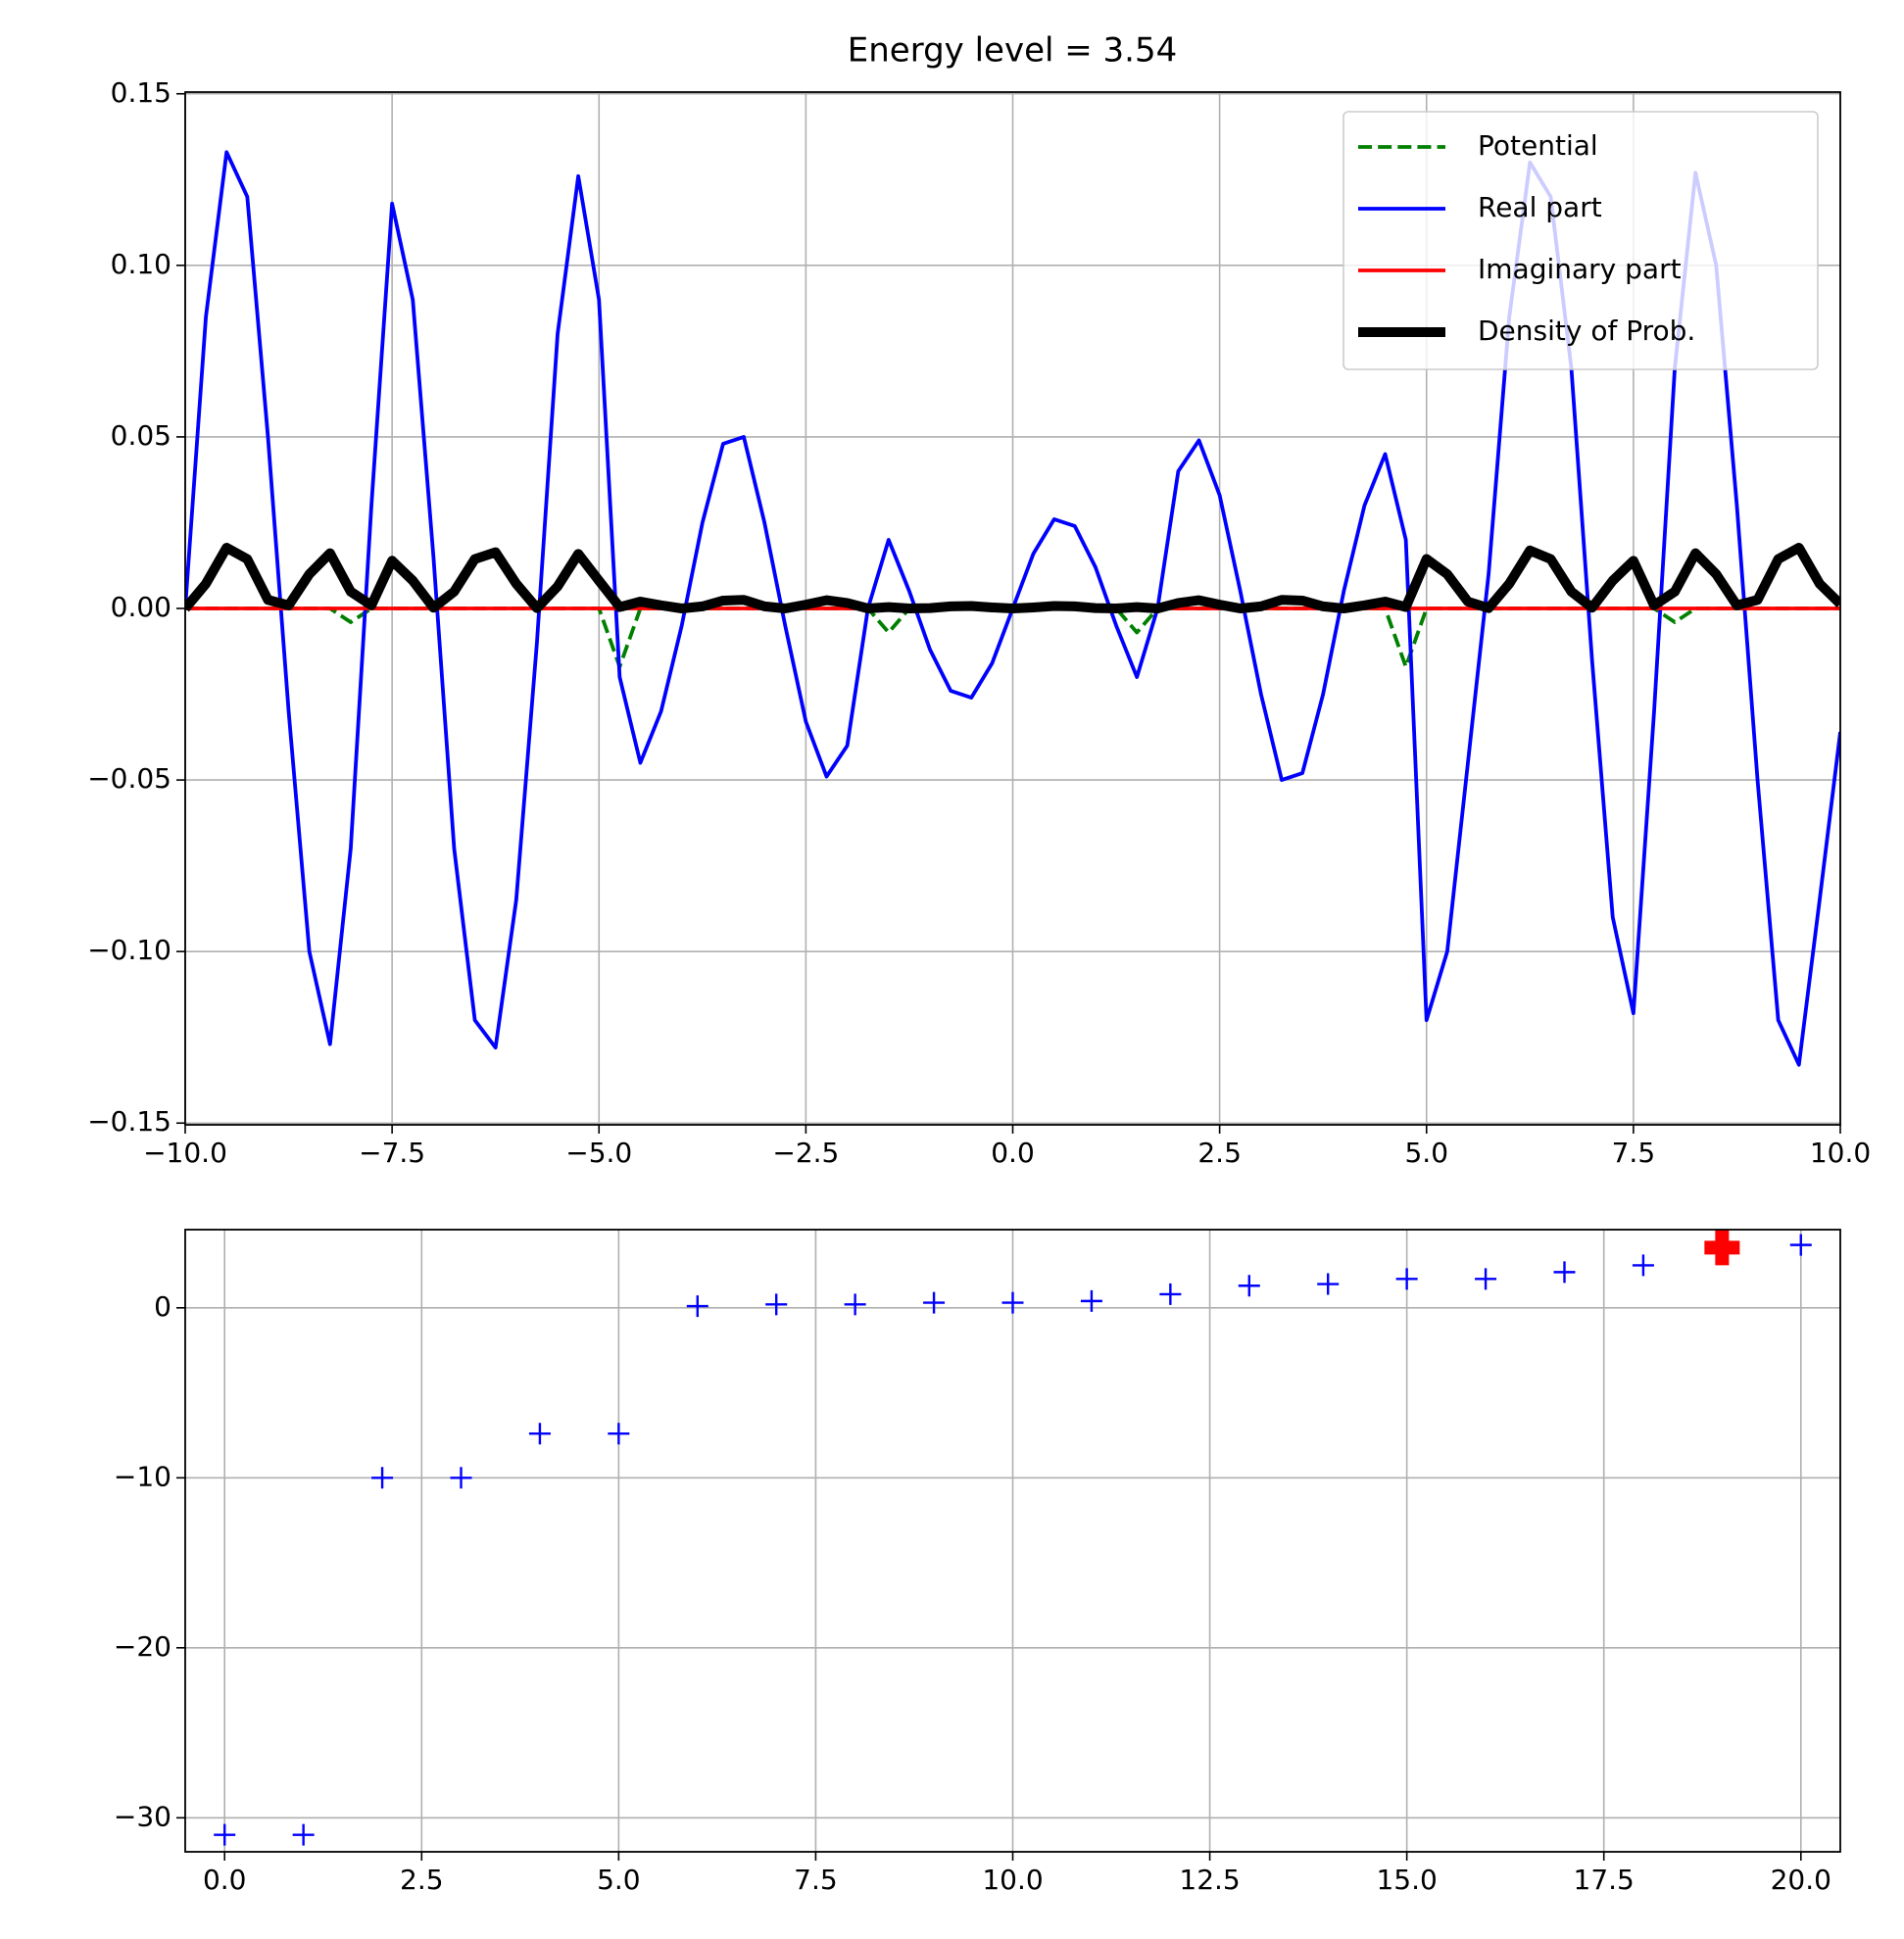 Image resolution: width=1904 pixels, height=1939 pixels. Describe the element at coordinates (141, 92) in the screenshot. I see `y-tick-label: 0.15` at that location.